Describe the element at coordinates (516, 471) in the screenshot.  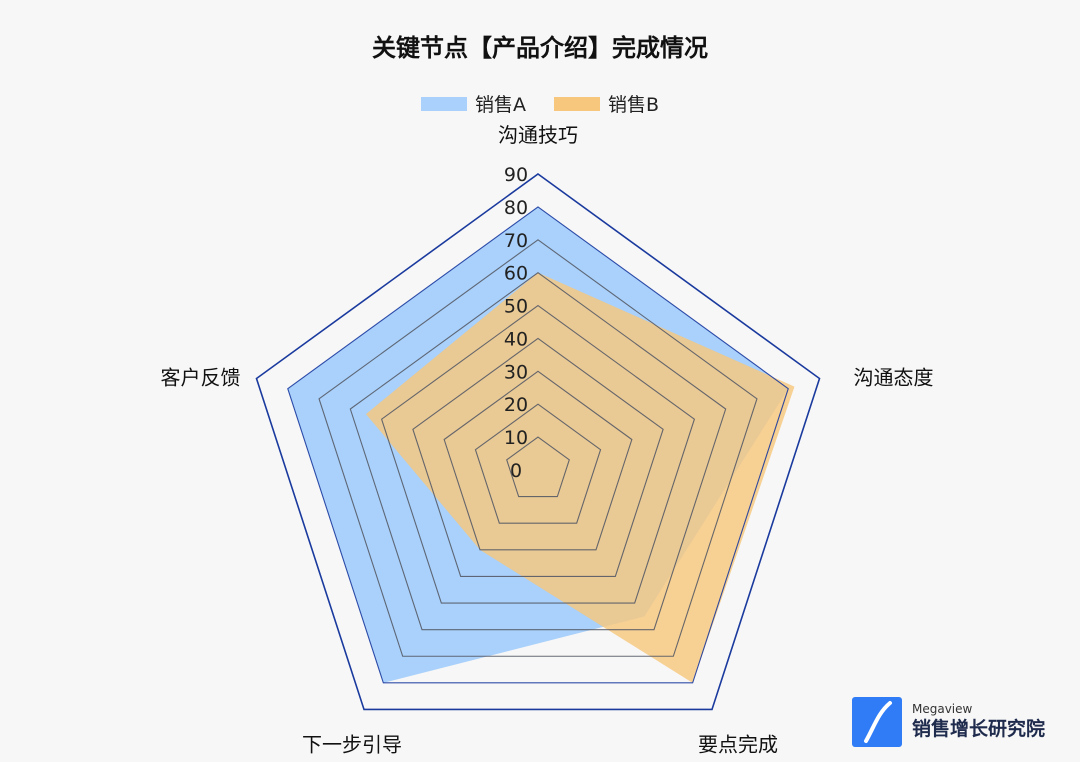
I see `scale-tick-label: 0` at that location.